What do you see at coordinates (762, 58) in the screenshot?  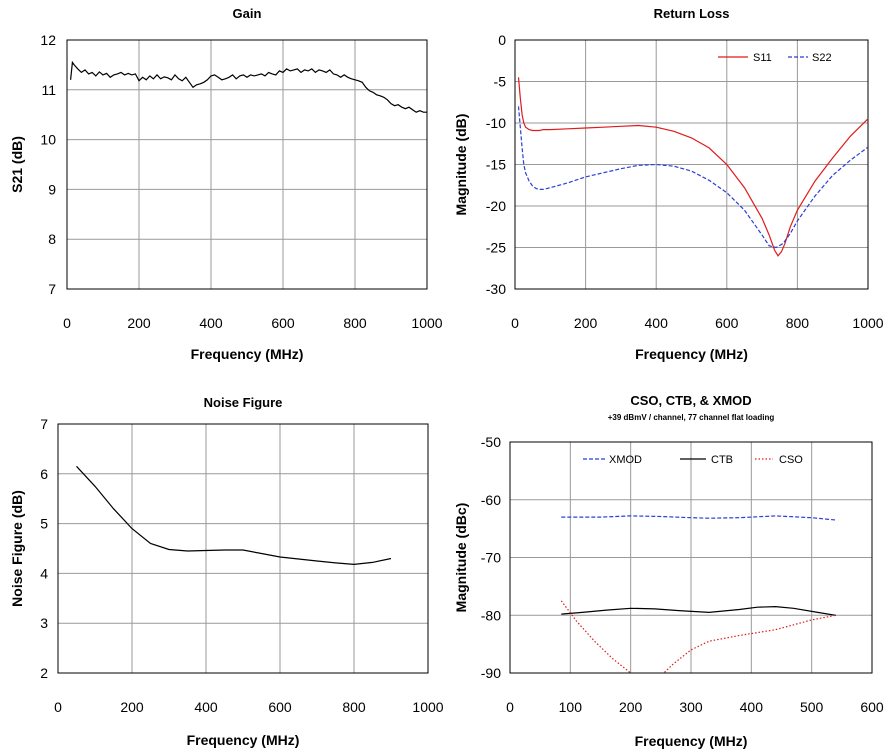 I see `legend-label-s11: S11` at bounding box center [762, 58].